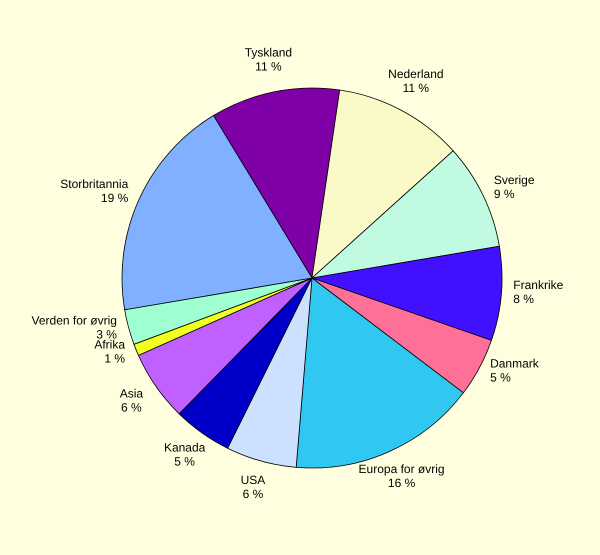 This screenshot has width=600, height=555. I want to click on slice-label: Danmark, so click(515, 363).